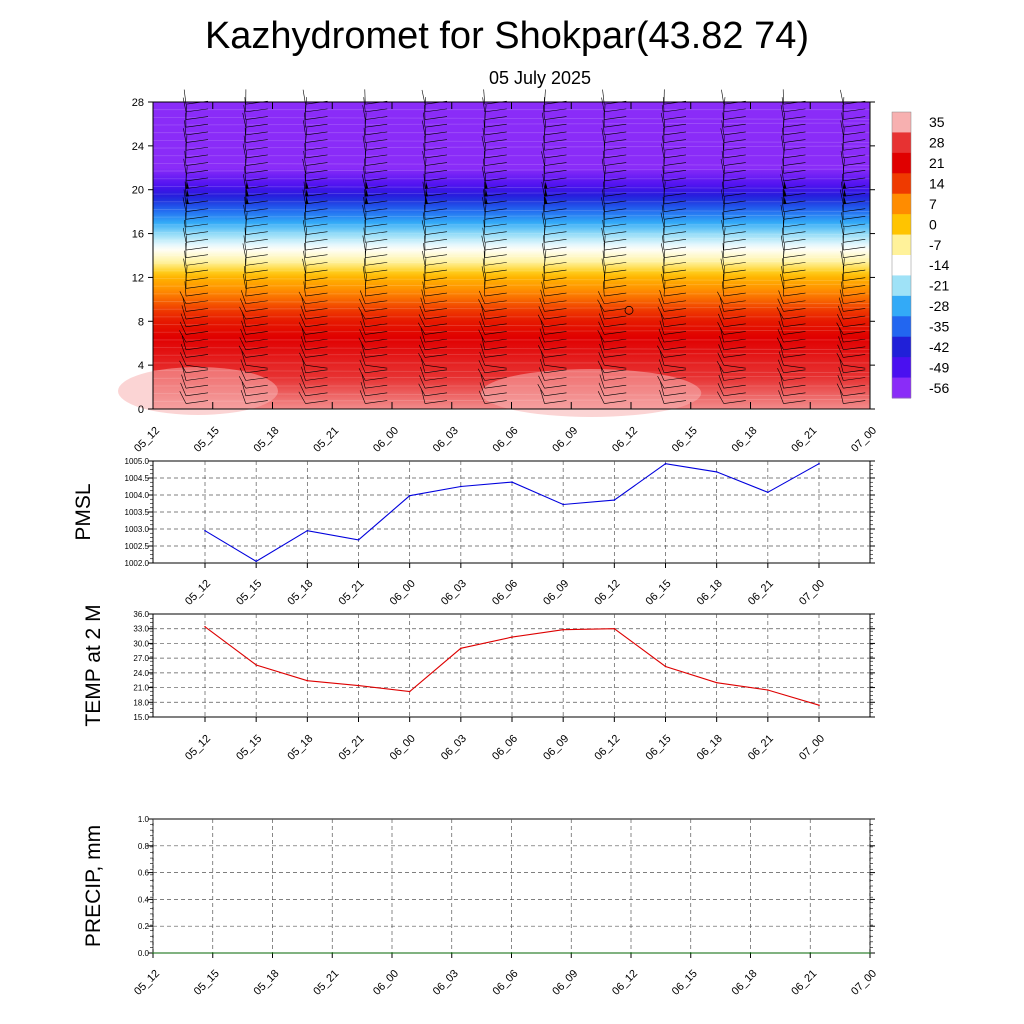 The width and height of the screenshot is (1024, 1024). What do you see at coordinates (607, 593) in the screenshot?
I see `x-tick-label: 06_12` at bounding box center [607, 593].